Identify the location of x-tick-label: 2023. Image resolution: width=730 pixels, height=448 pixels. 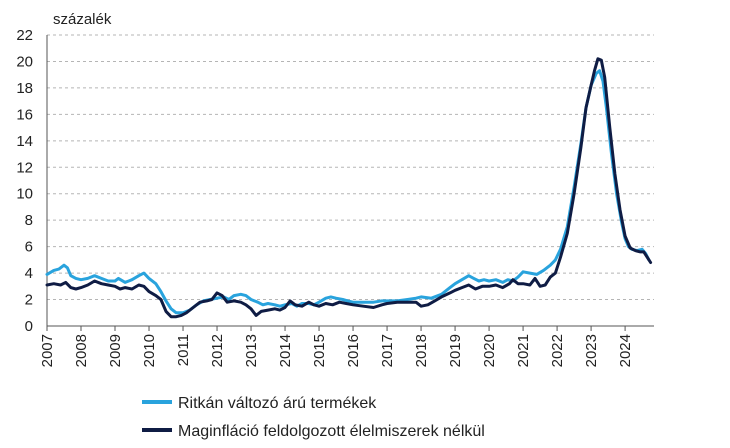
(591, 350).